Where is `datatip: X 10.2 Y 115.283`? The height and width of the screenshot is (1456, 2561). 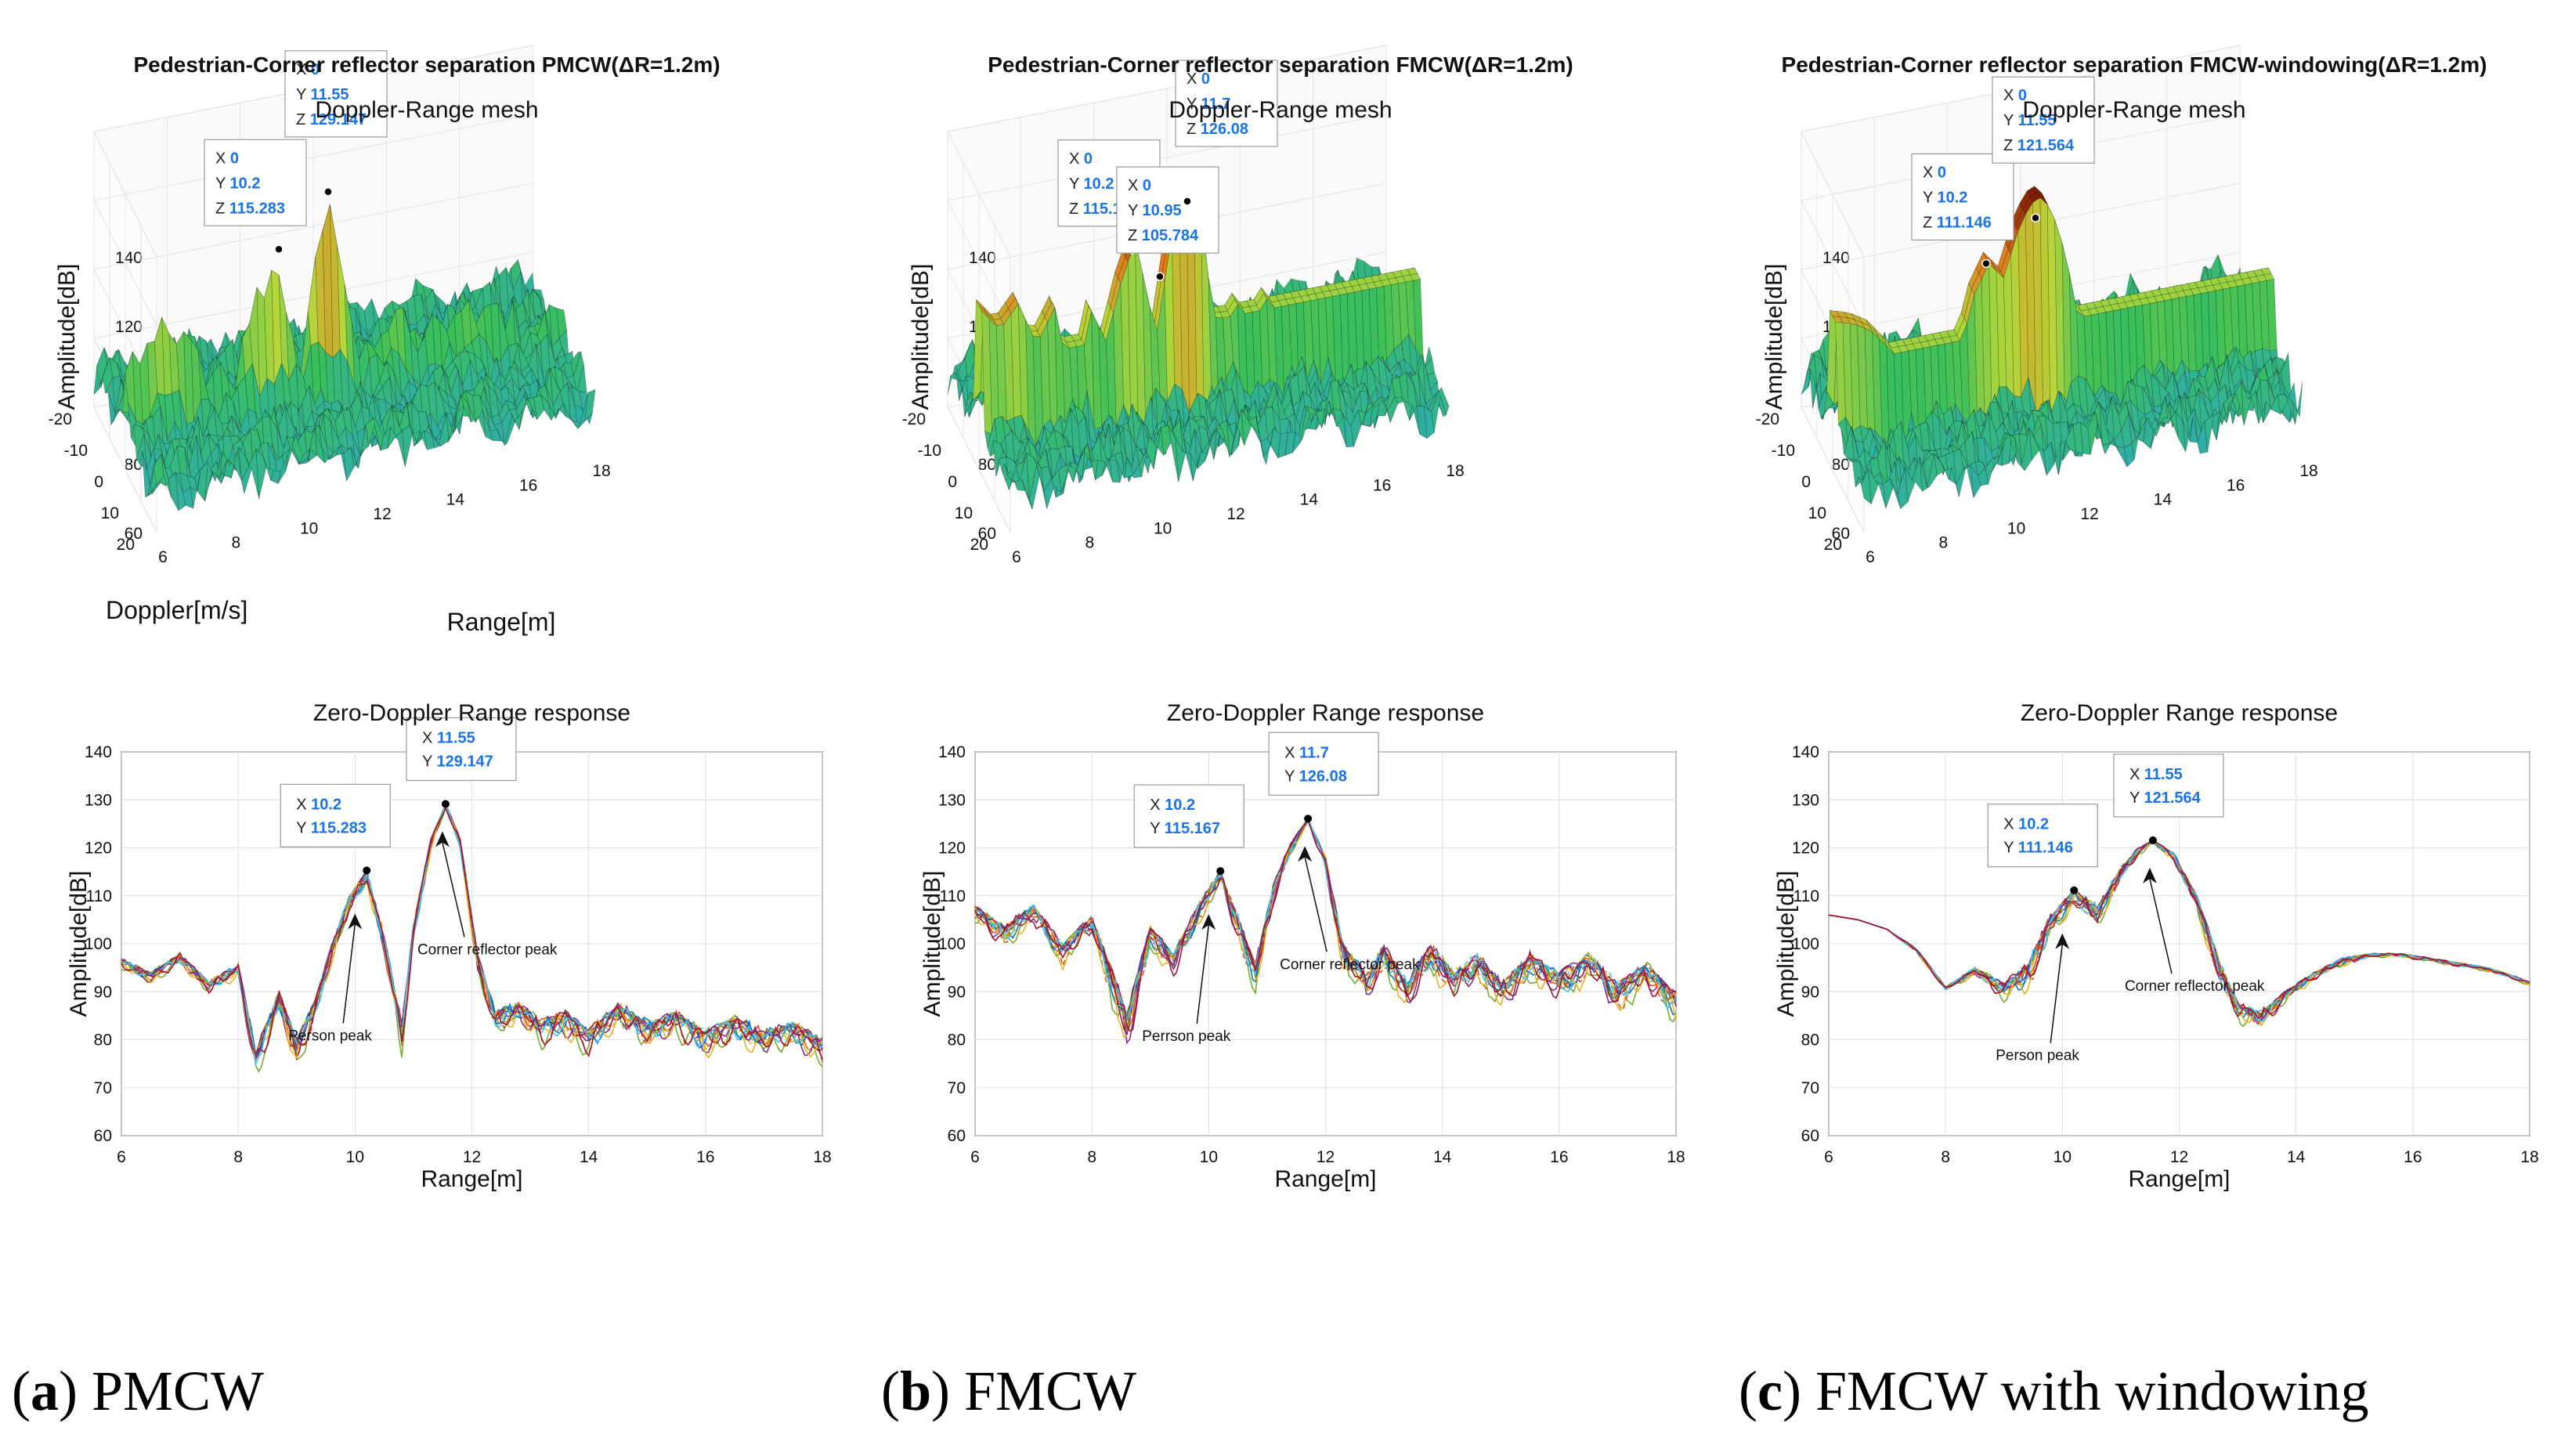 datatip: X 10.2 Y 115.283 is located at coordinates (335, 815).